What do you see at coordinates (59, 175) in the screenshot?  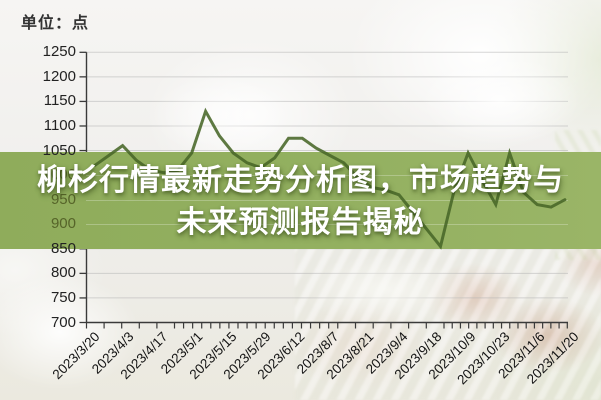 I see `y-tick-label: 1000` at bounding box center [59, 175].